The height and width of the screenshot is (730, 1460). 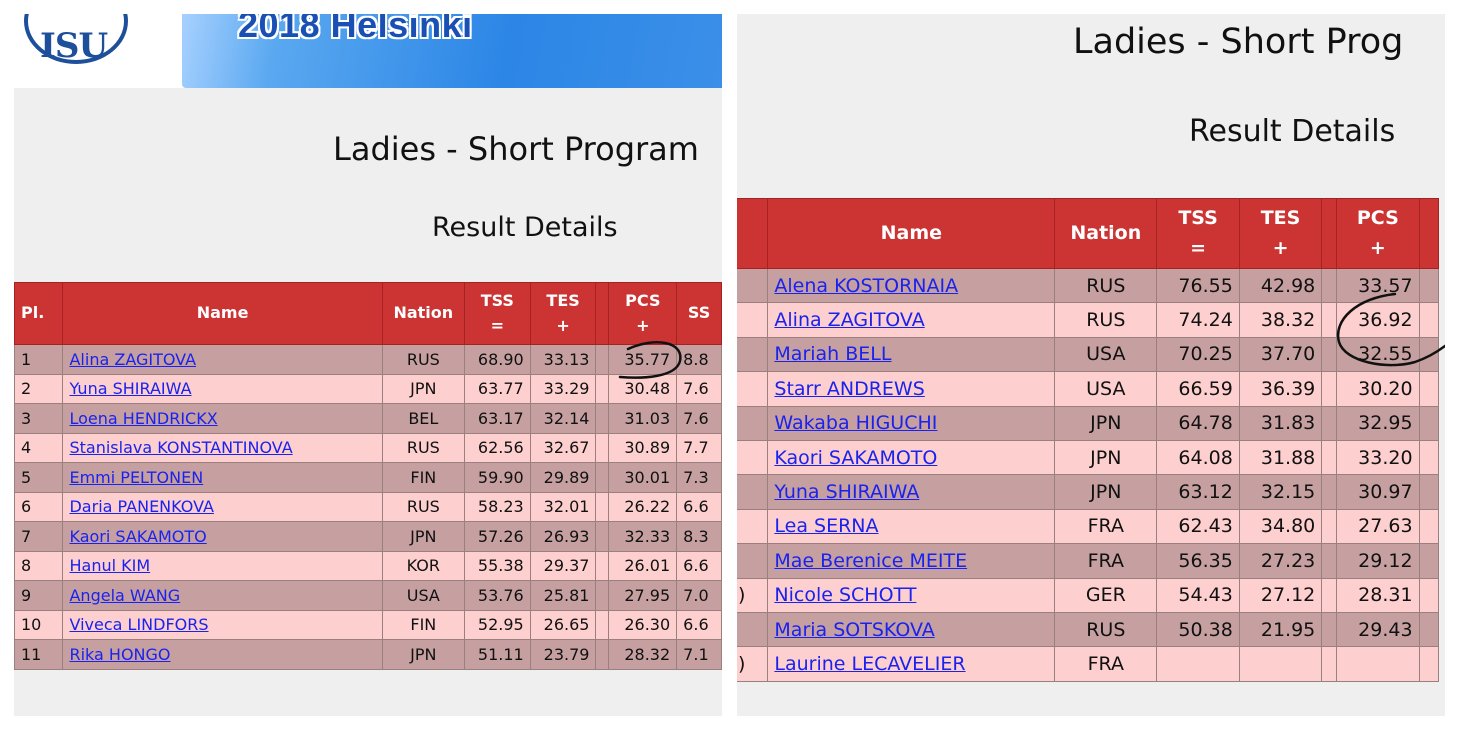 I want to click on skater-name-cell: Stanislava KONSTANTINOVA, so click(x=222, y=447).